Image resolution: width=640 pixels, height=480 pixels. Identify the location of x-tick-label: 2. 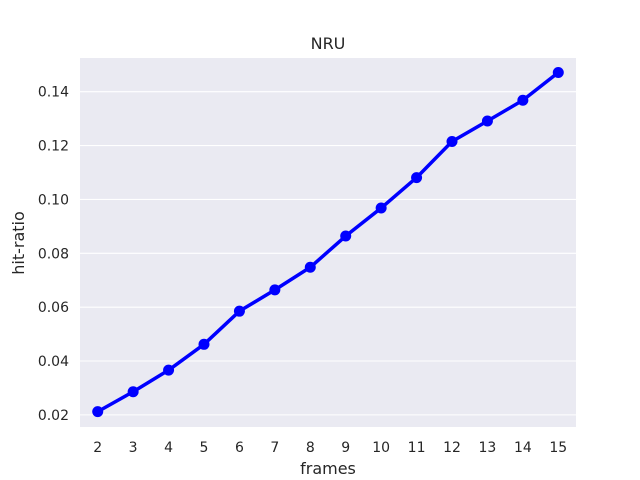
(97, 448).